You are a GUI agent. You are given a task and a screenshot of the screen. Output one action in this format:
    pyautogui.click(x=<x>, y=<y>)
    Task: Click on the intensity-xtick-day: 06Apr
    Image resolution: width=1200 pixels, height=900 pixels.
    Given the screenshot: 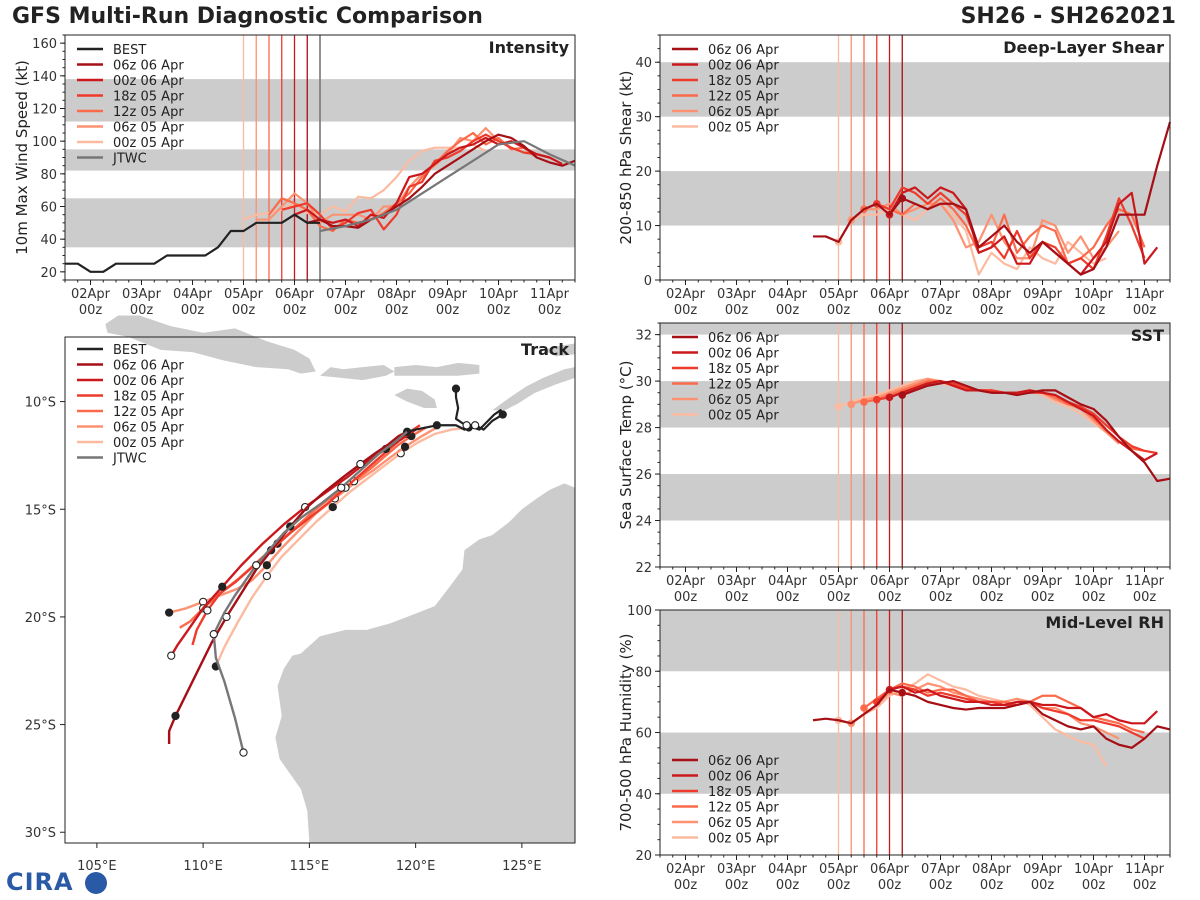 What is the action you would take?
    pyautogui.click(x=295, y=294)
    